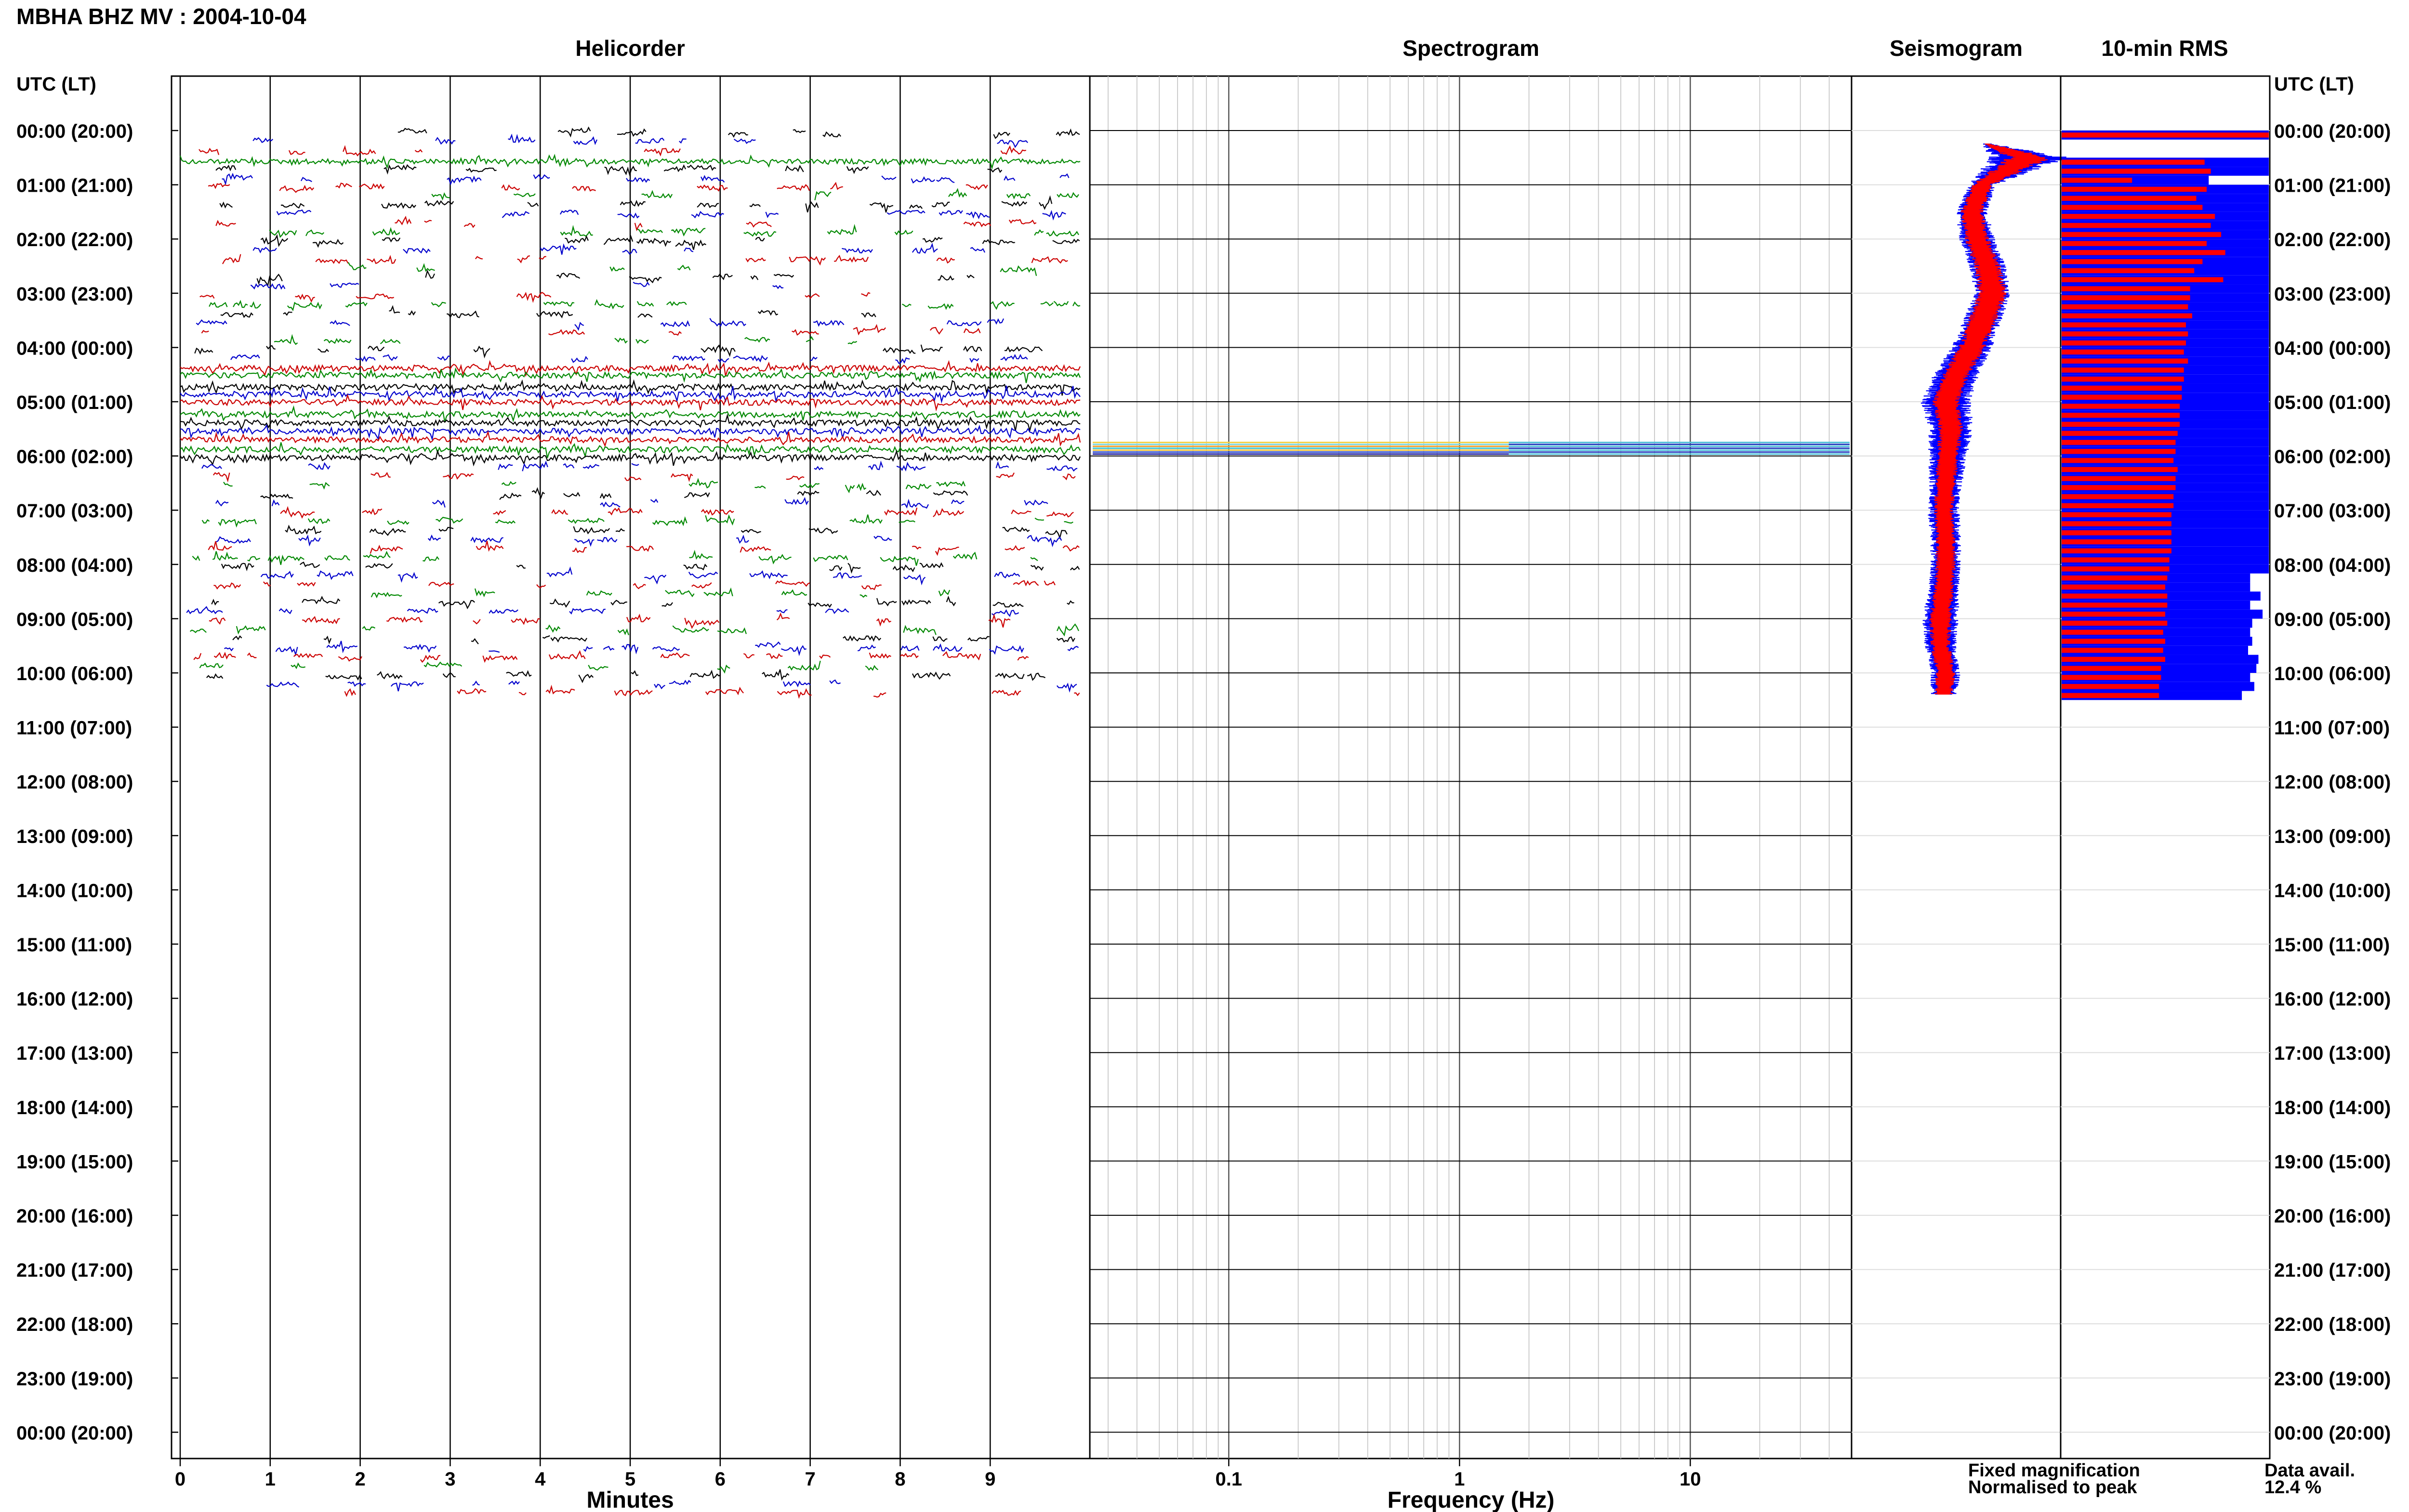 The height and width of the screenshot is (1512, 2409). What do you see at coordinates (74, 239) in the screenshot?
I see `time-label-left: 02:00 (22:00)` at bounding box center [74, 239].